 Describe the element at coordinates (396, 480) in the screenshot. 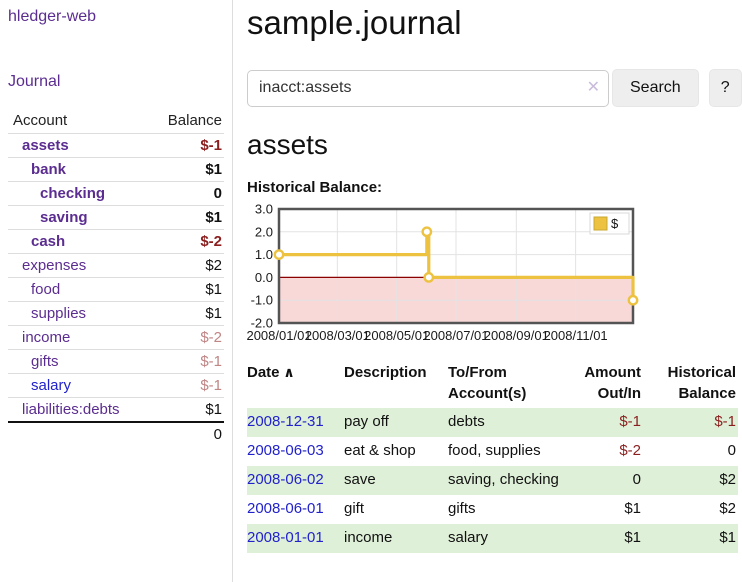

I see `transaction-description: save` at that location.